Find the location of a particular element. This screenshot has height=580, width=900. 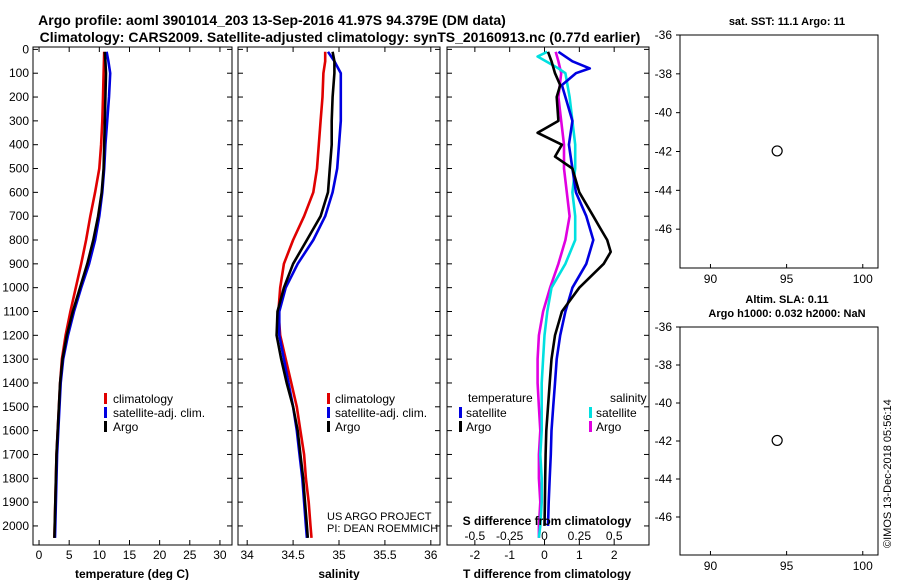

map-y-tick-label: -42 is located at coordinates (664, 152).